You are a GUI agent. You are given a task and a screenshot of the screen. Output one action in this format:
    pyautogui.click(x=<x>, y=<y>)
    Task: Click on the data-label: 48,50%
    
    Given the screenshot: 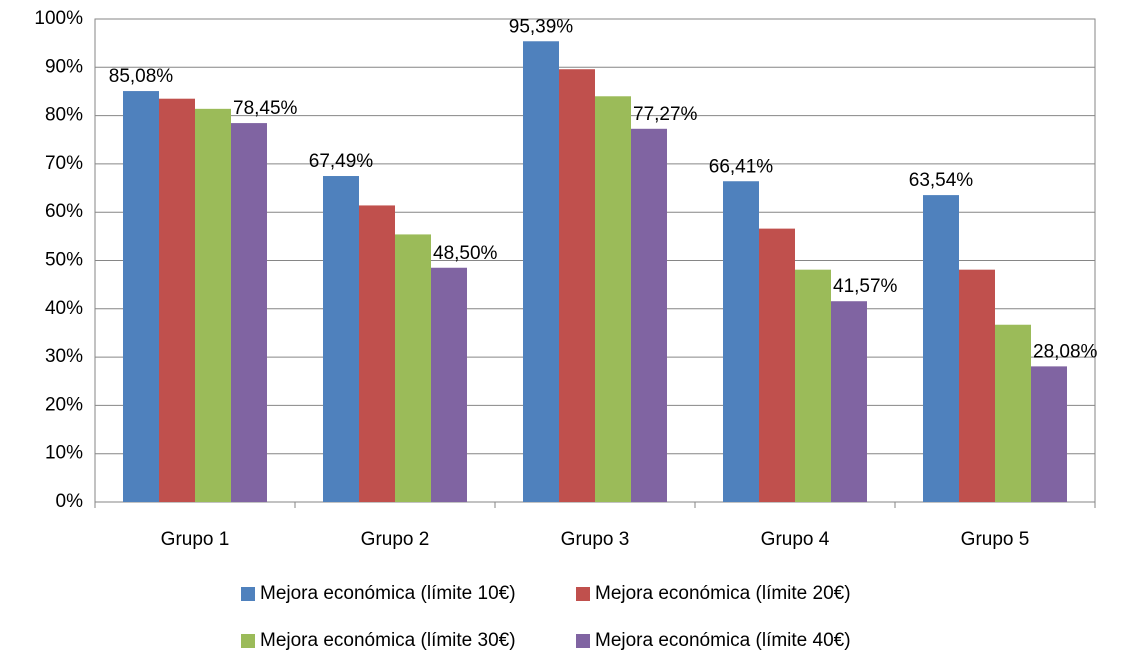 What is the action you would take?
    pyautogui.click(x=465, y=253)
    